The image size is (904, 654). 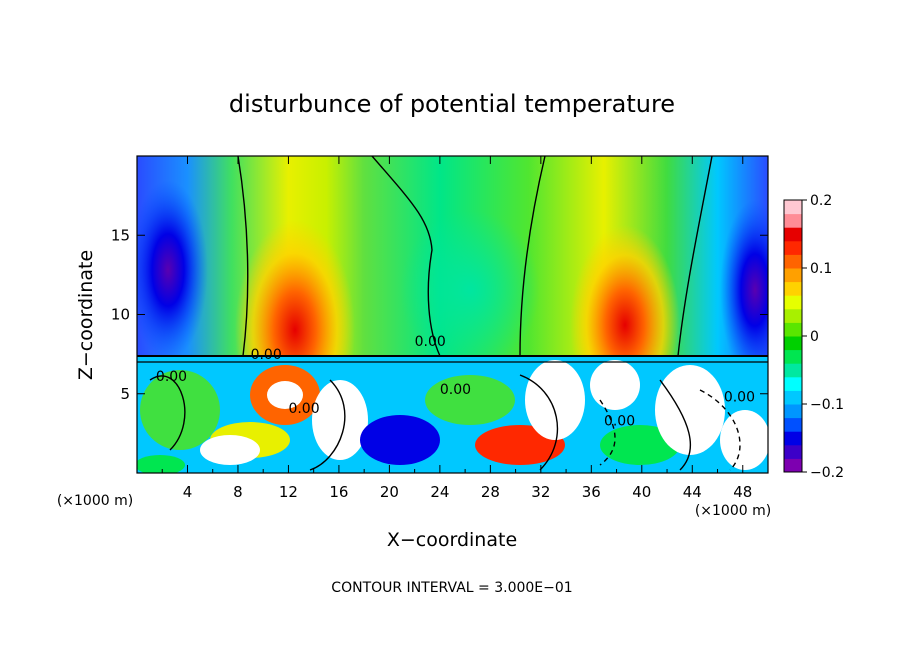 I want to click on neutral-core, so click(x=470, y=290).